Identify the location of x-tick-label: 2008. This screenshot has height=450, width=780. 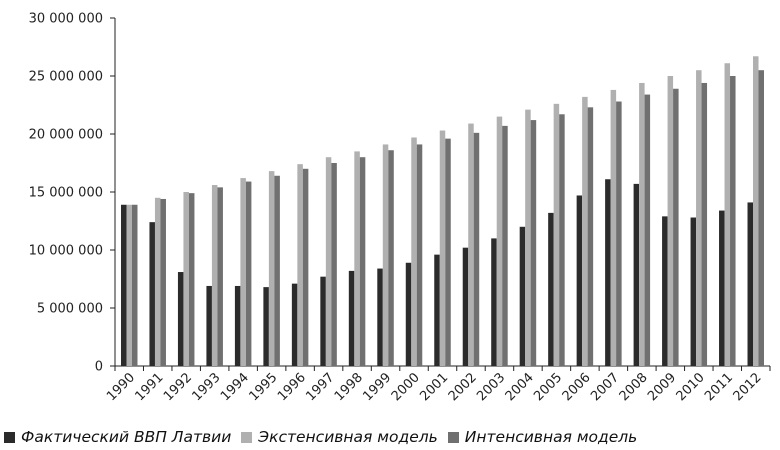
(634, 387).